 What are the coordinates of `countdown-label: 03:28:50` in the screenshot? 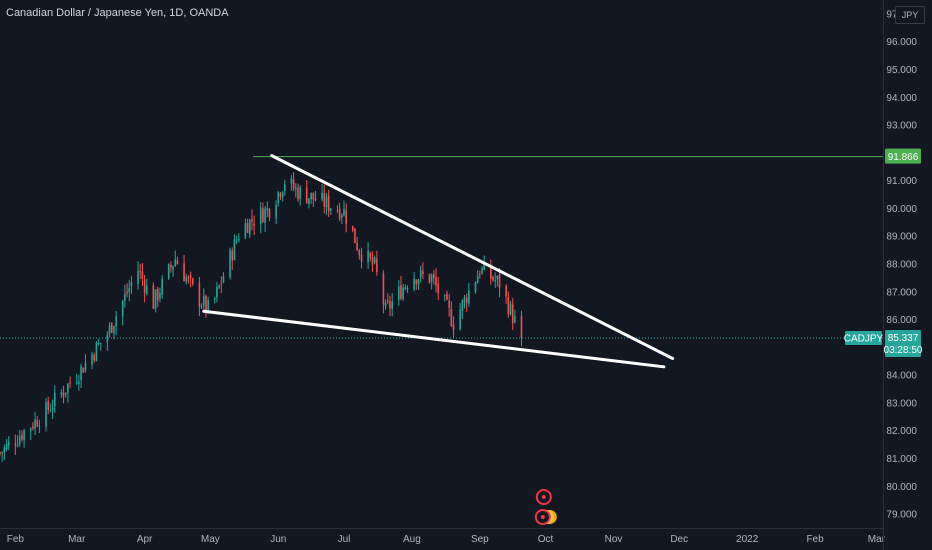 It's located at (903, 350).